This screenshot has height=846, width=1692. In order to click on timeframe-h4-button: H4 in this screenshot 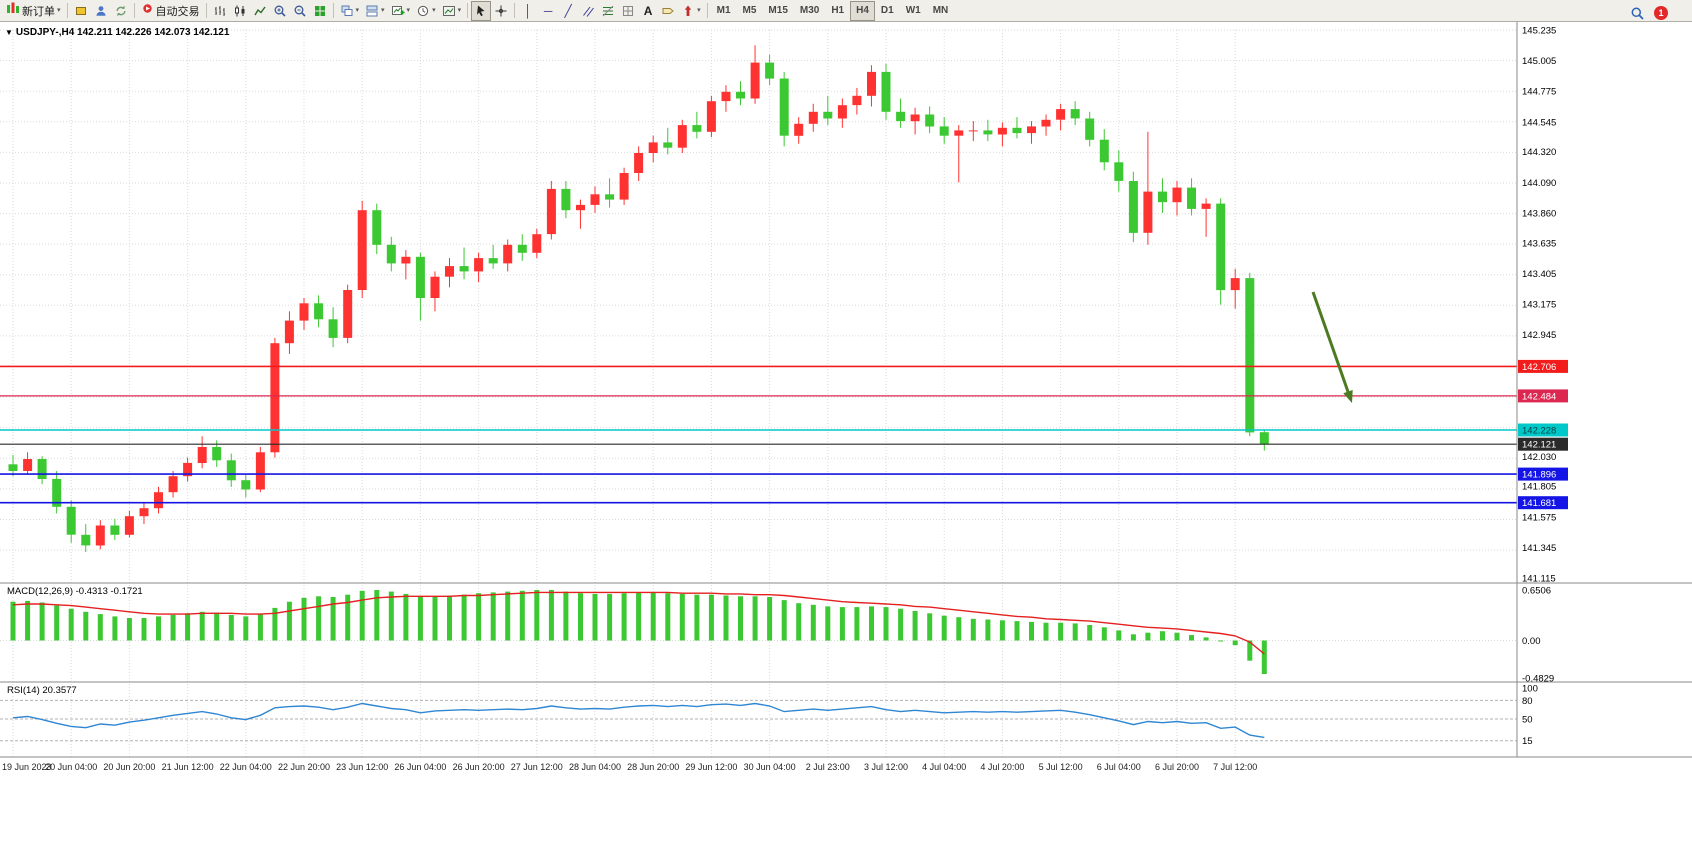, I will do `click(862, 10)`.